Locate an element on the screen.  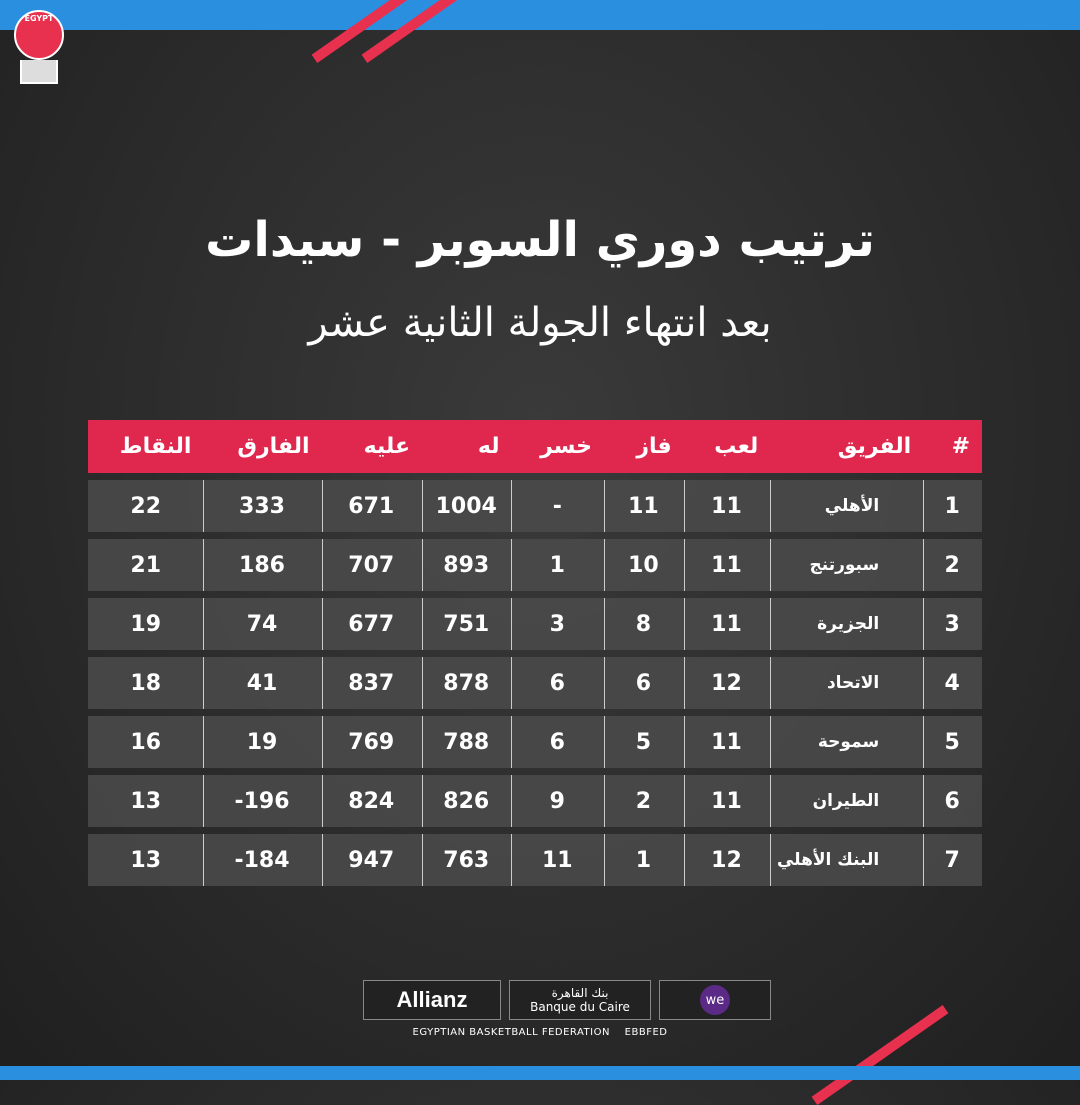
table-row: 2 سبورتنج 11 10 1 893 707 186 21 is located at coordinates (535, 565).